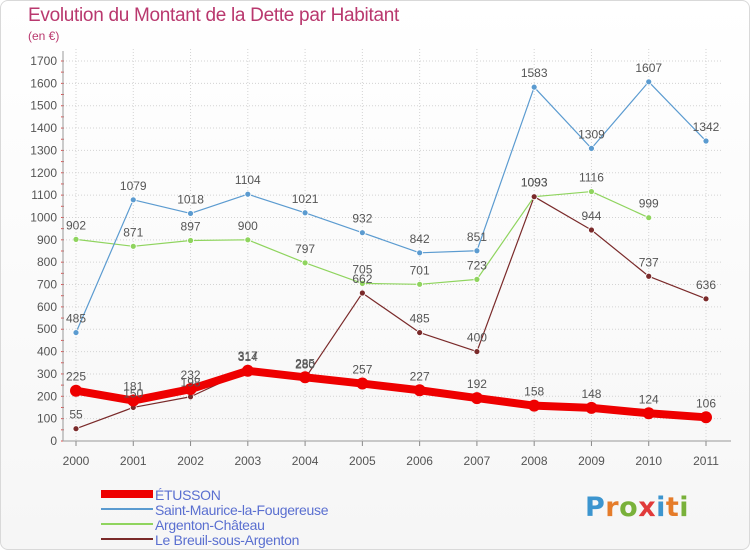 Image resolution: width=750 pixels, height=550 pixels. What do you see at coordinates (133, 387) in the screenshot?
I see `data-label: 181` at bounding box center [133, 387].